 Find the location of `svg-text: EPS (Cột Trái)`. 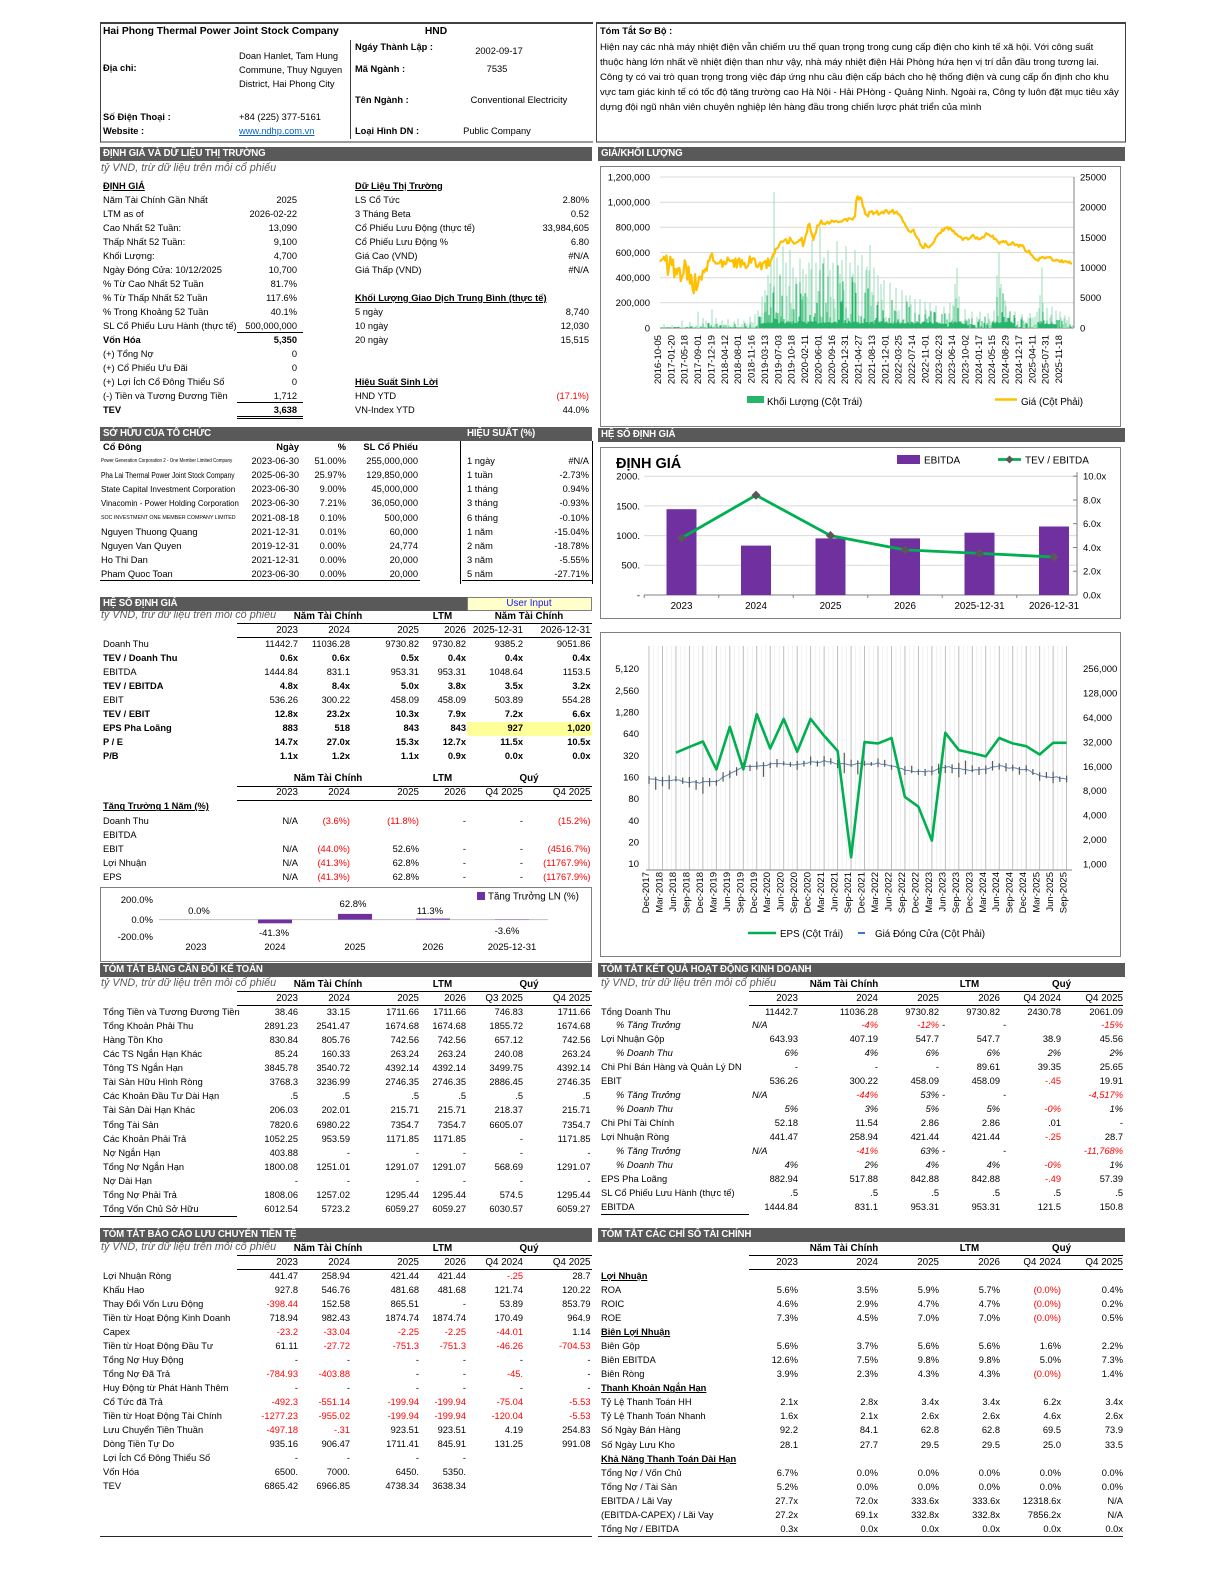

svg-text: EPS (Cột Trái) is located at coordinates (811, 934).